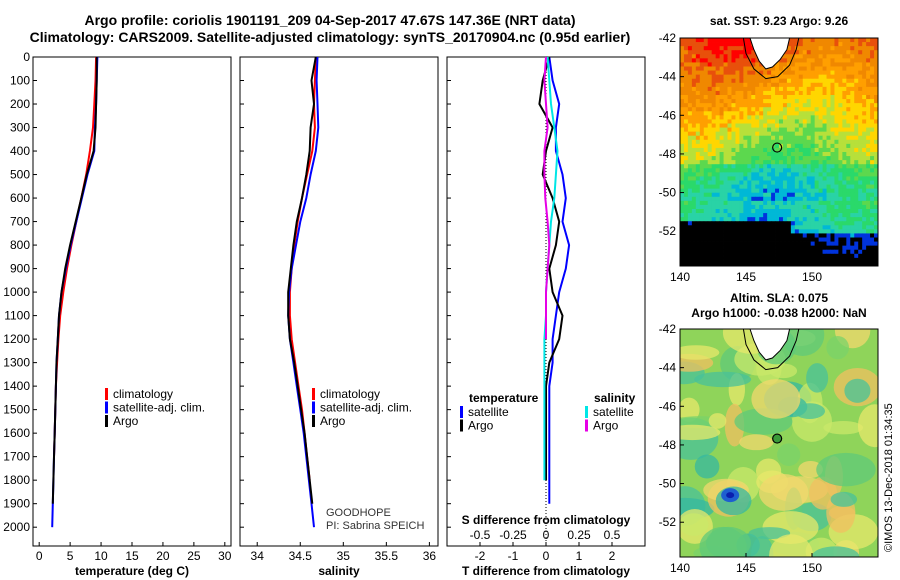  Describe the element at coordinates (777, 438) in the screenshot. I see `argo-location-marker` at that location.